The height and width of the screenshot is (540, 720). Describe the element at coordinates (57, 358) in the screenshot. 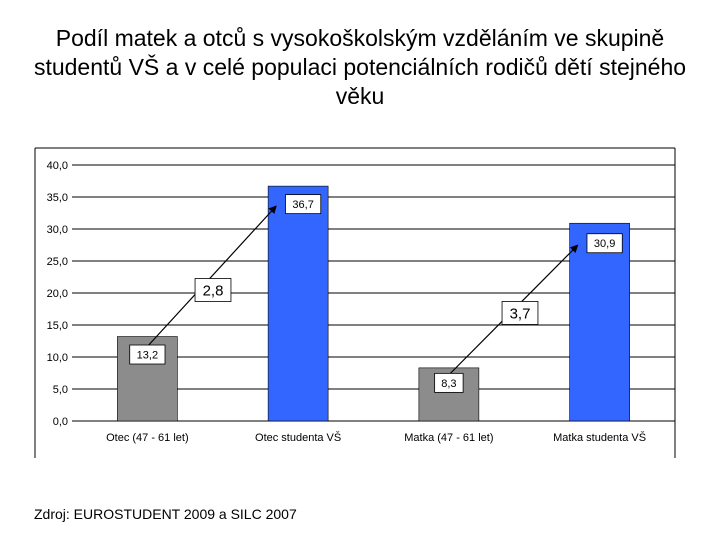

I see `y-tick-label: 10,0` at that location.